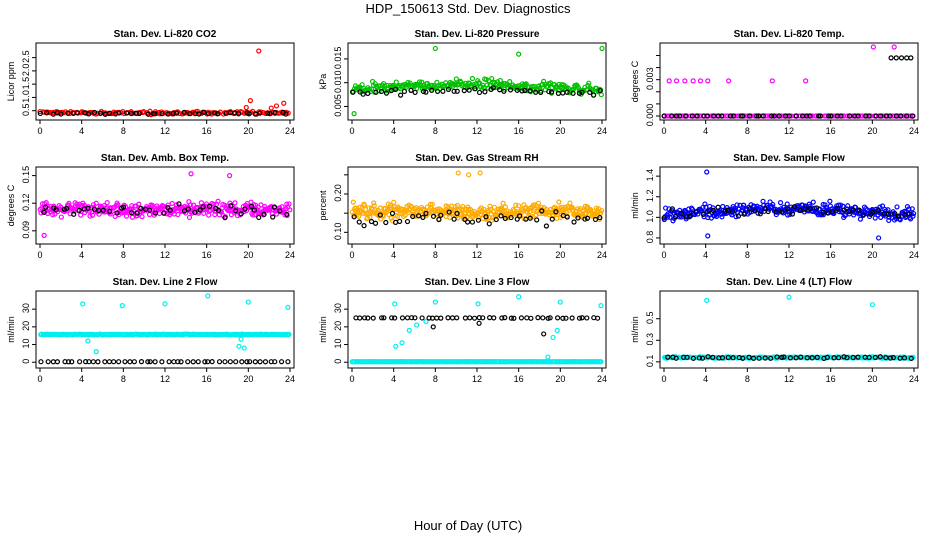 Image resolution: width=936 pixels, height=540 pixels. Describe the element at coordinates (165, 255) in the screenshot. I see `x-tick-label: 12` at that location.